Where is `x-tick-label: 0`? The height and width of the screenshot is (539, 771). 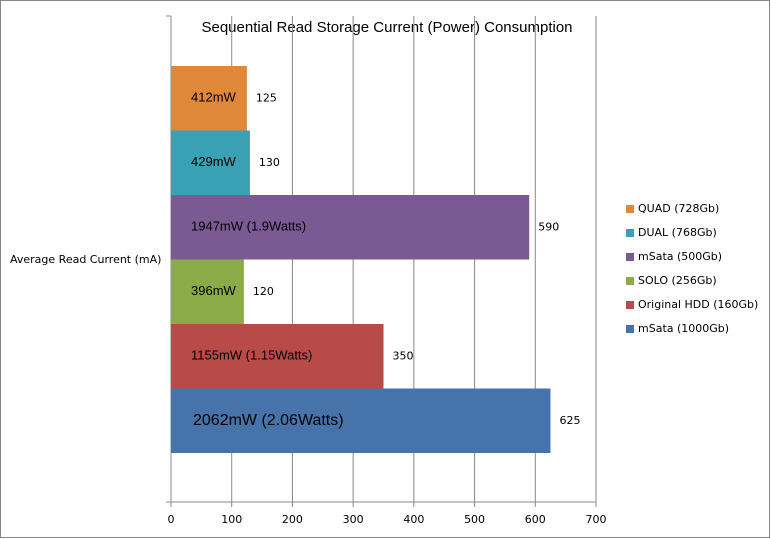
x-tick-label: 0 is located at coordinates (171, 519).